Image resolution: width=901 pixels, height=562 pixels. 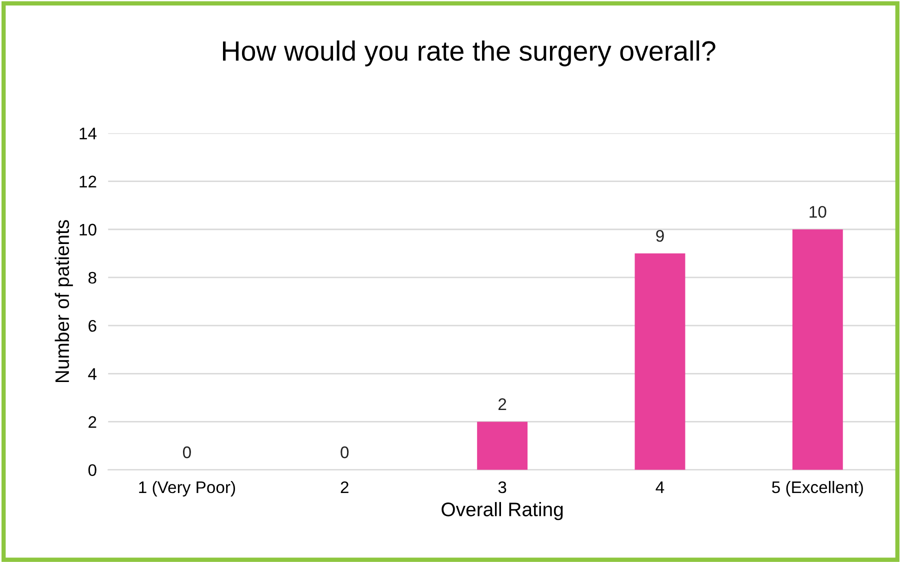 I want to click on chart-title: How would you rate the surgery overall?, so click(x=469, y=53).